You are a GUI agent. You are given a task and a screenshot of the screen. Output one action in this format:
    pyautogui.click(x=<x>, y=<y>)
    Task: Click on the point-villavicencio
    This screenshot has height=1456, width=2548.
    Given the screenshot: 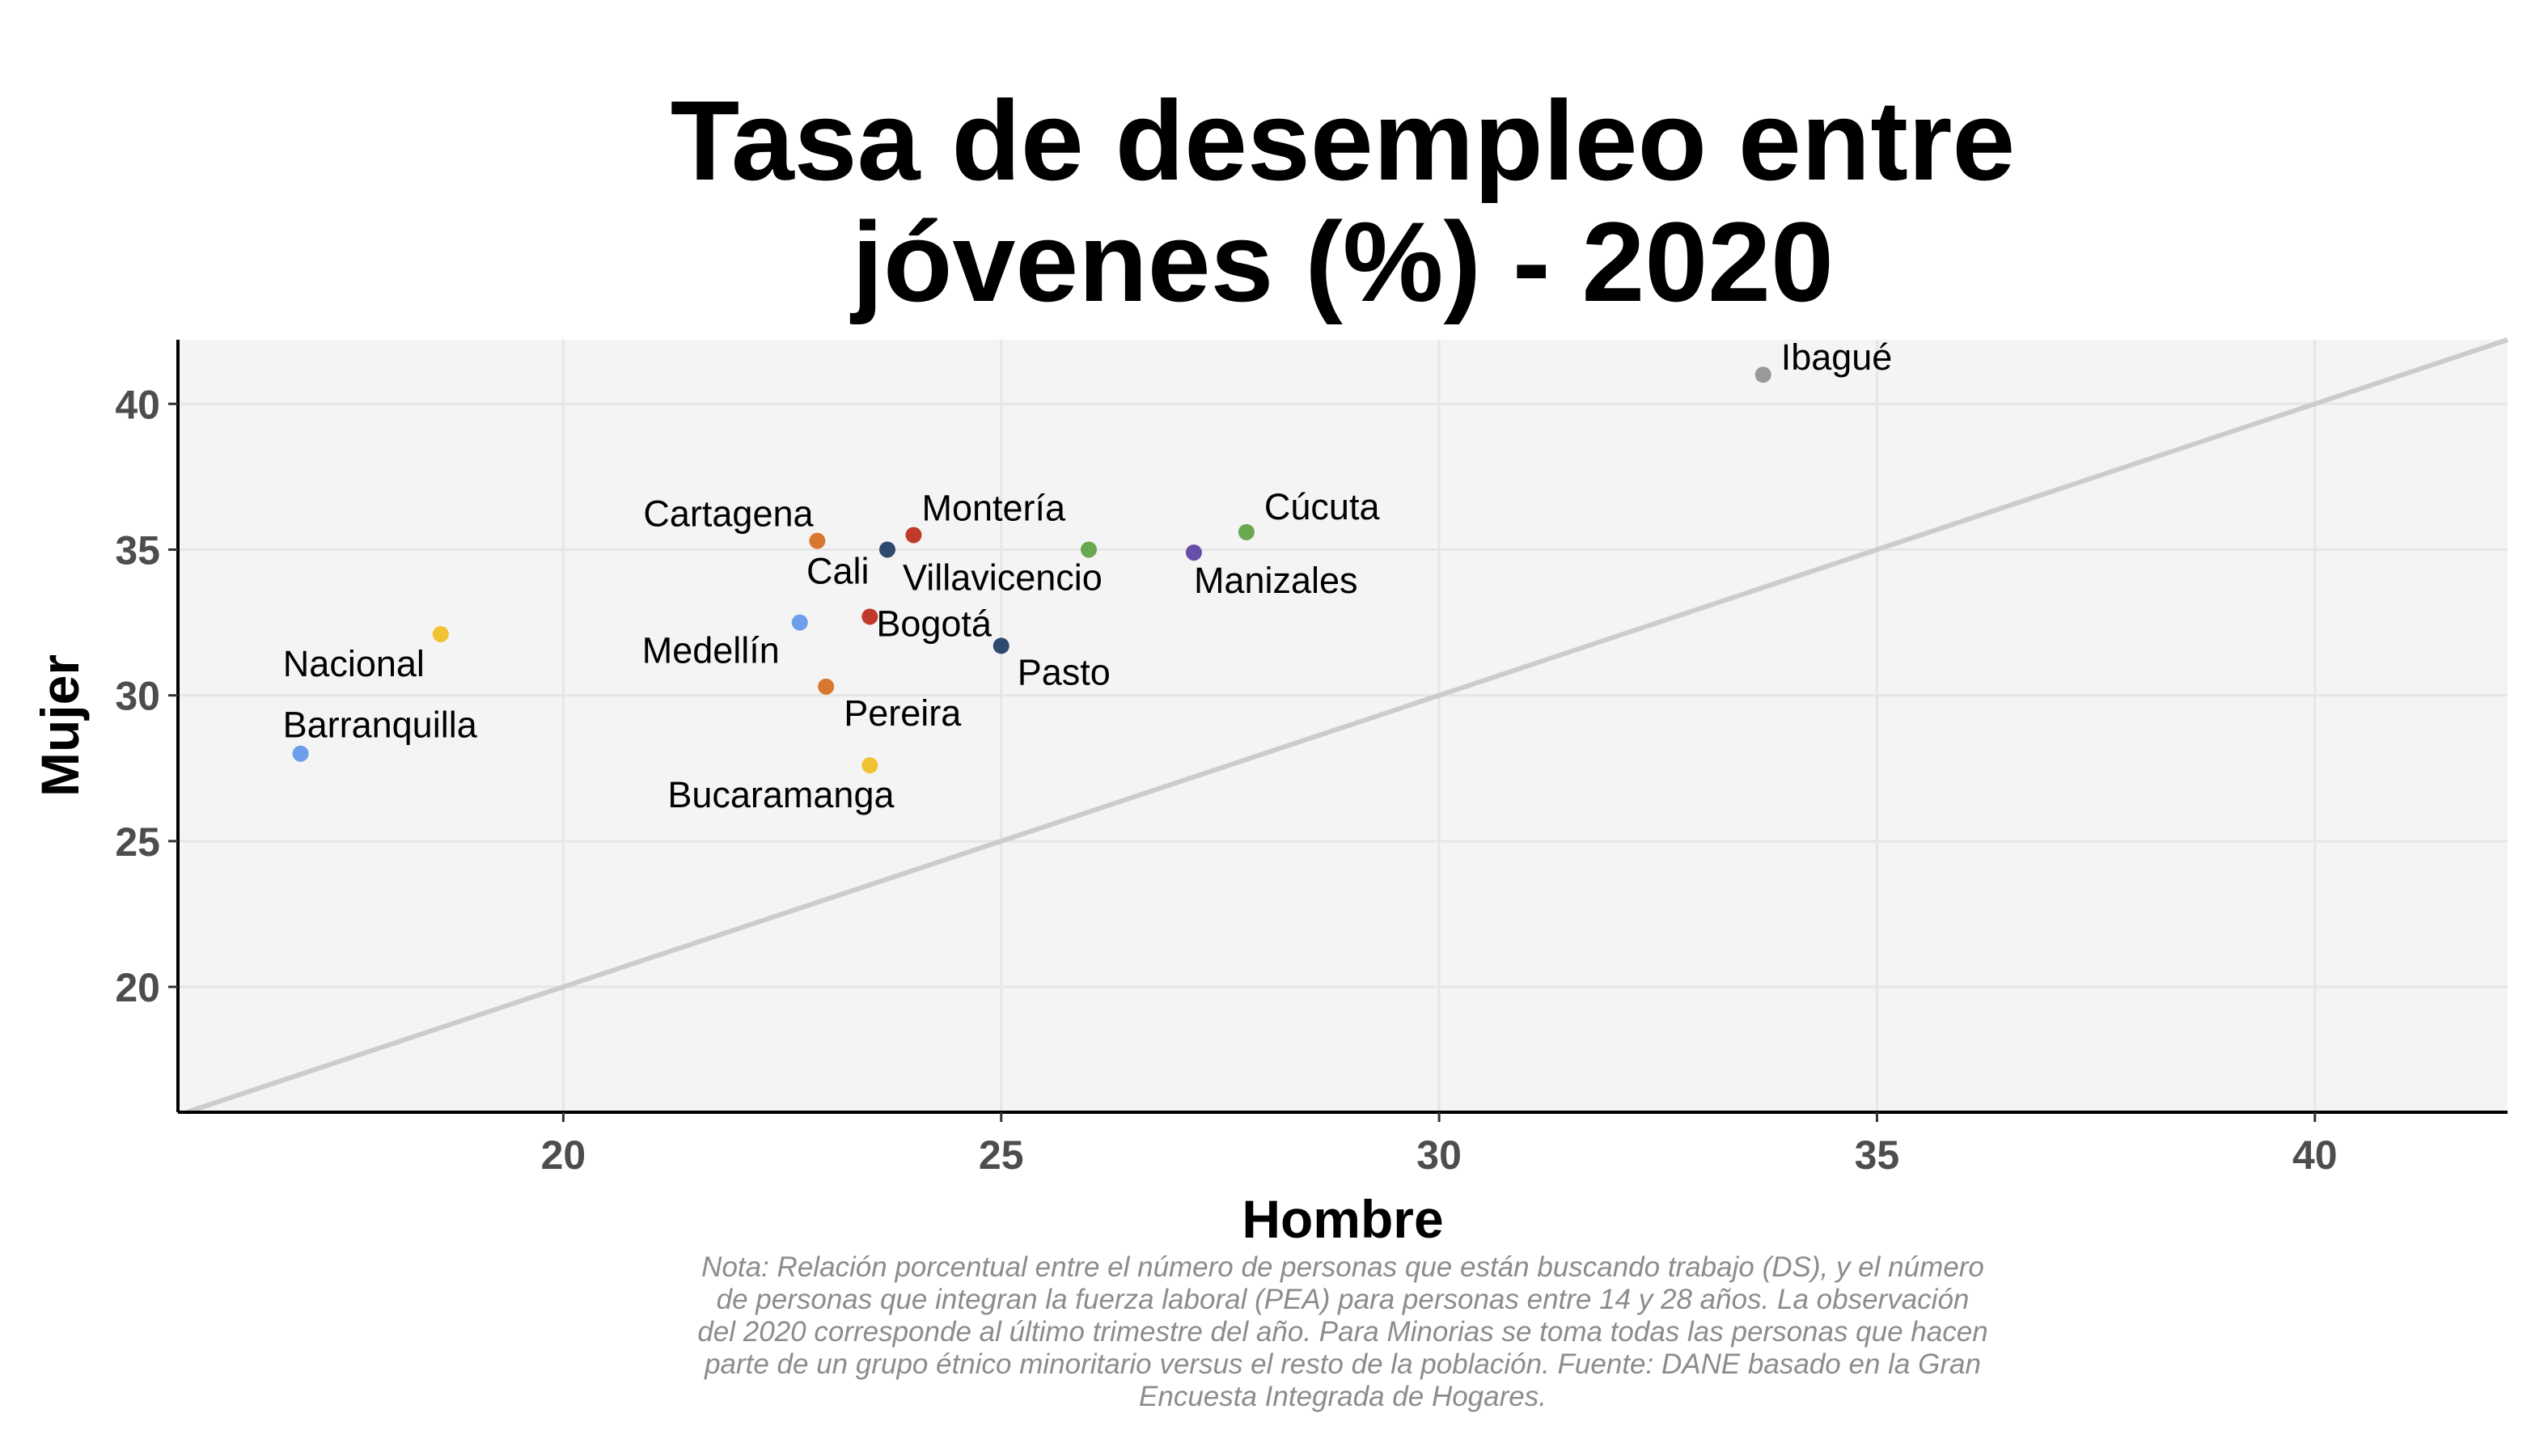 What is the action you would take?
    pyautogui.click(x=1089, y=549)
    